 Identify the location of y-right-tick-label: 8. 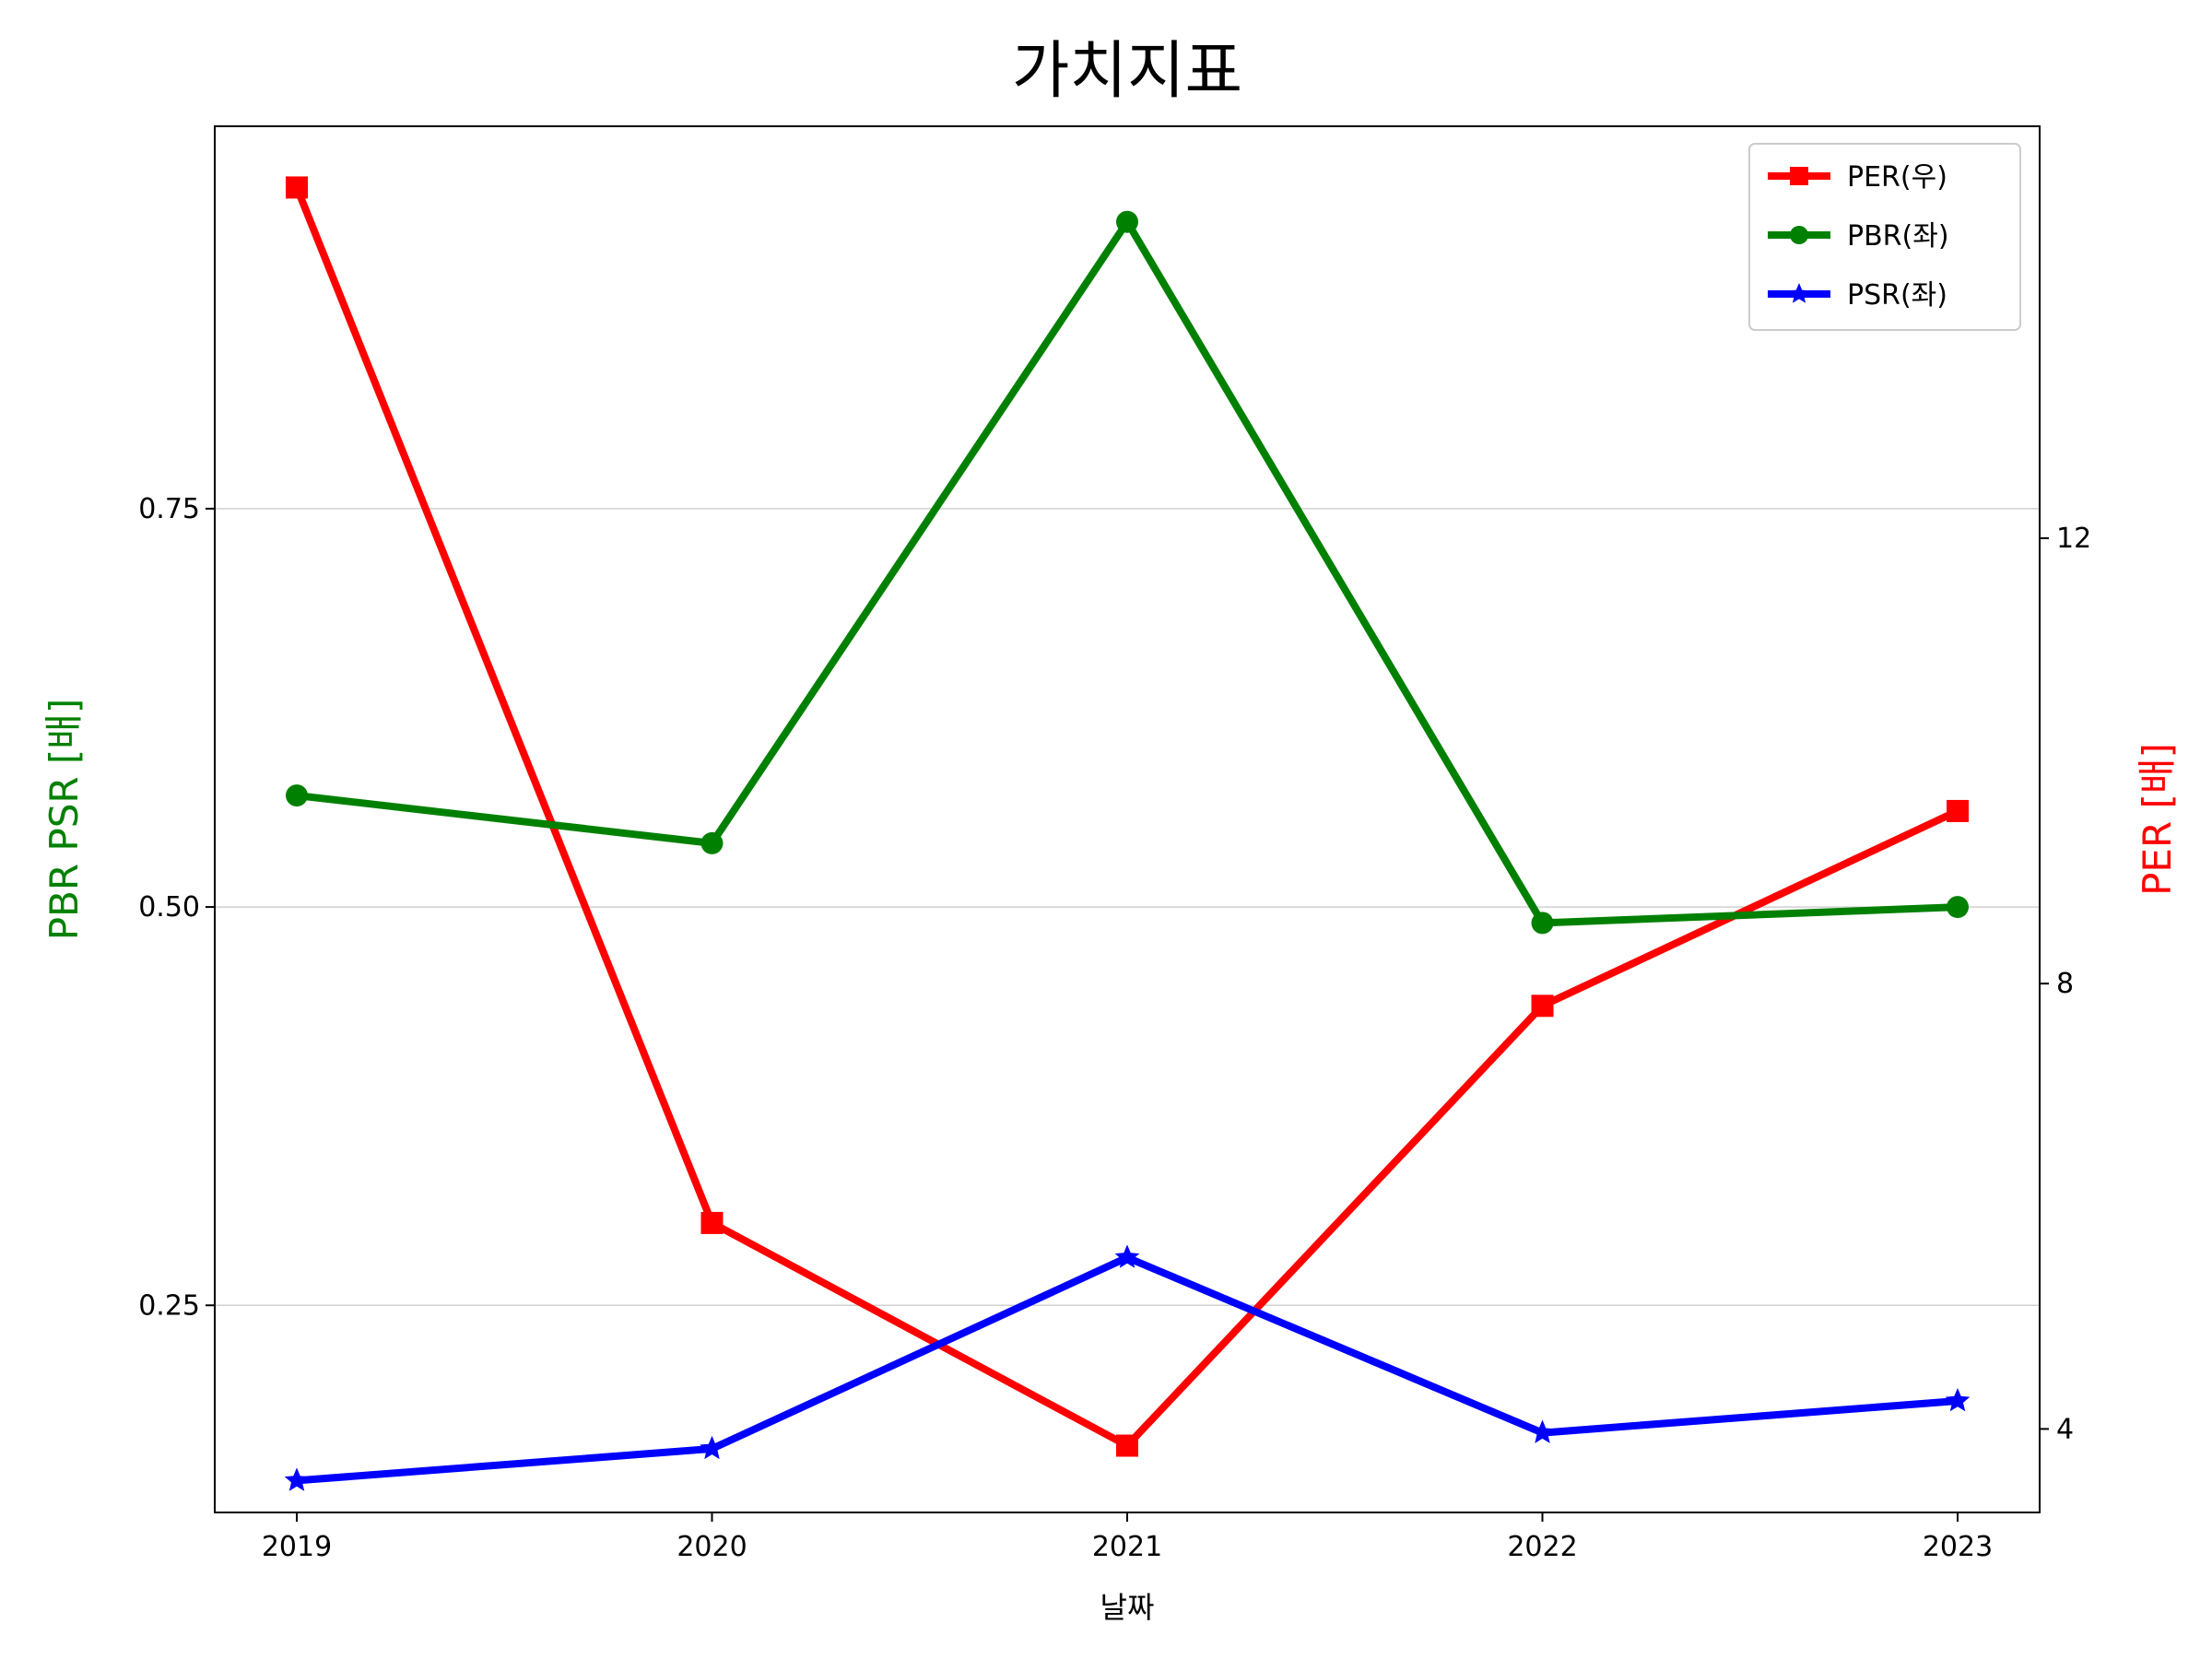
(2065, 984).